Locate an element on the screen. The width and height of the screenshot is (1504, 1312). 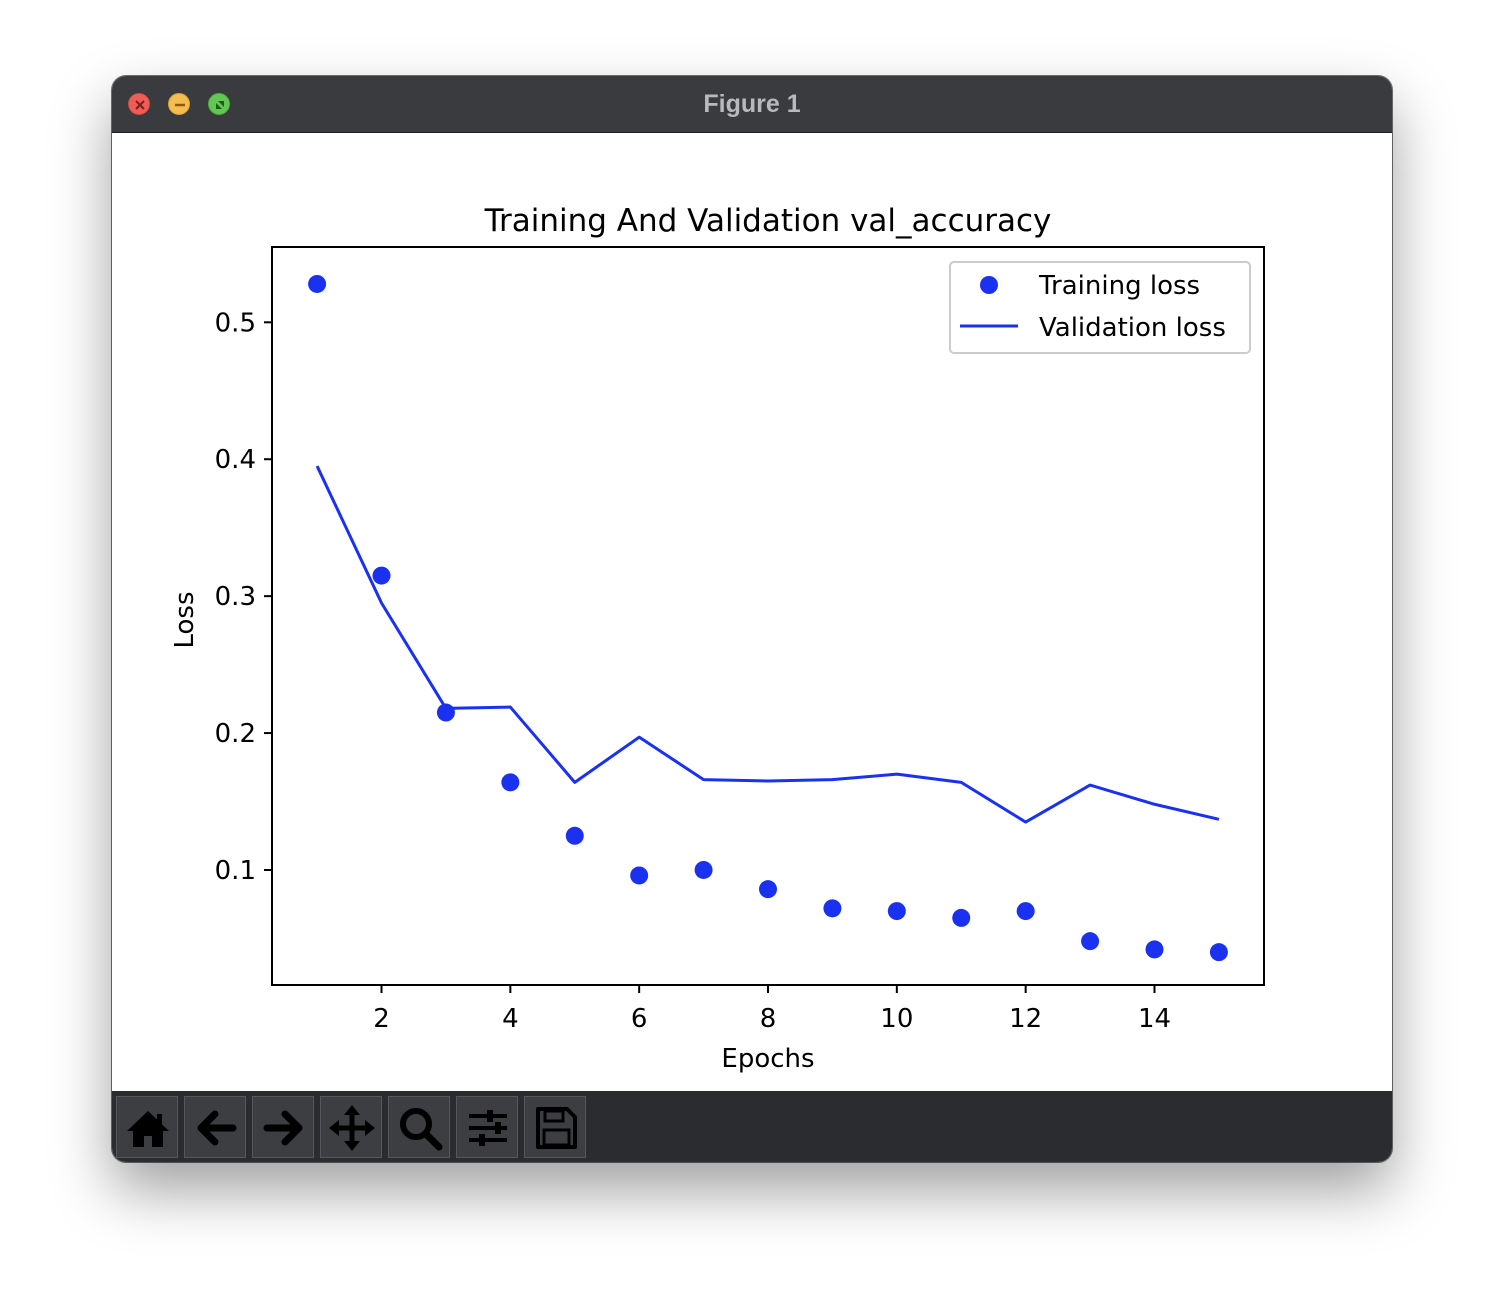
x-tick-label: 8 is located at coordinates (768, 1019).